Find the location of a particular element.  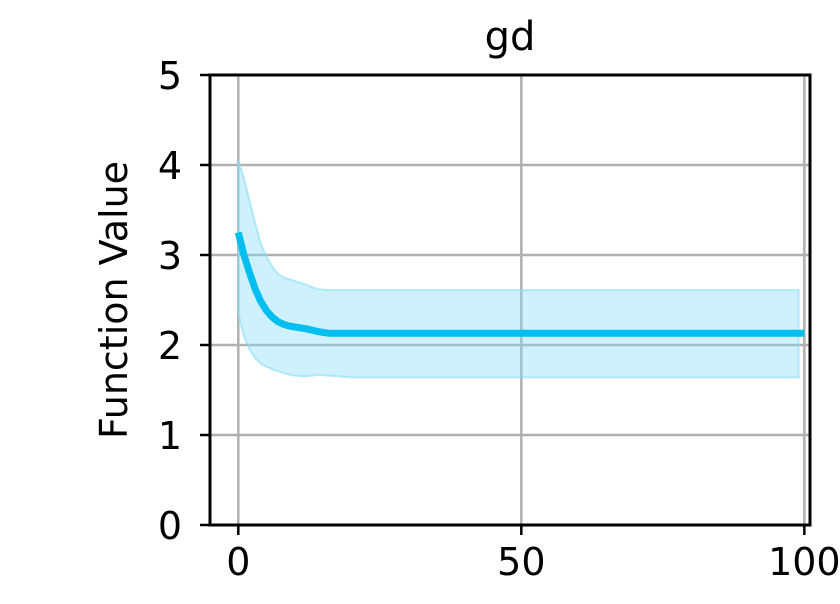

chart-title: gd is located at coordinates (510, 37).